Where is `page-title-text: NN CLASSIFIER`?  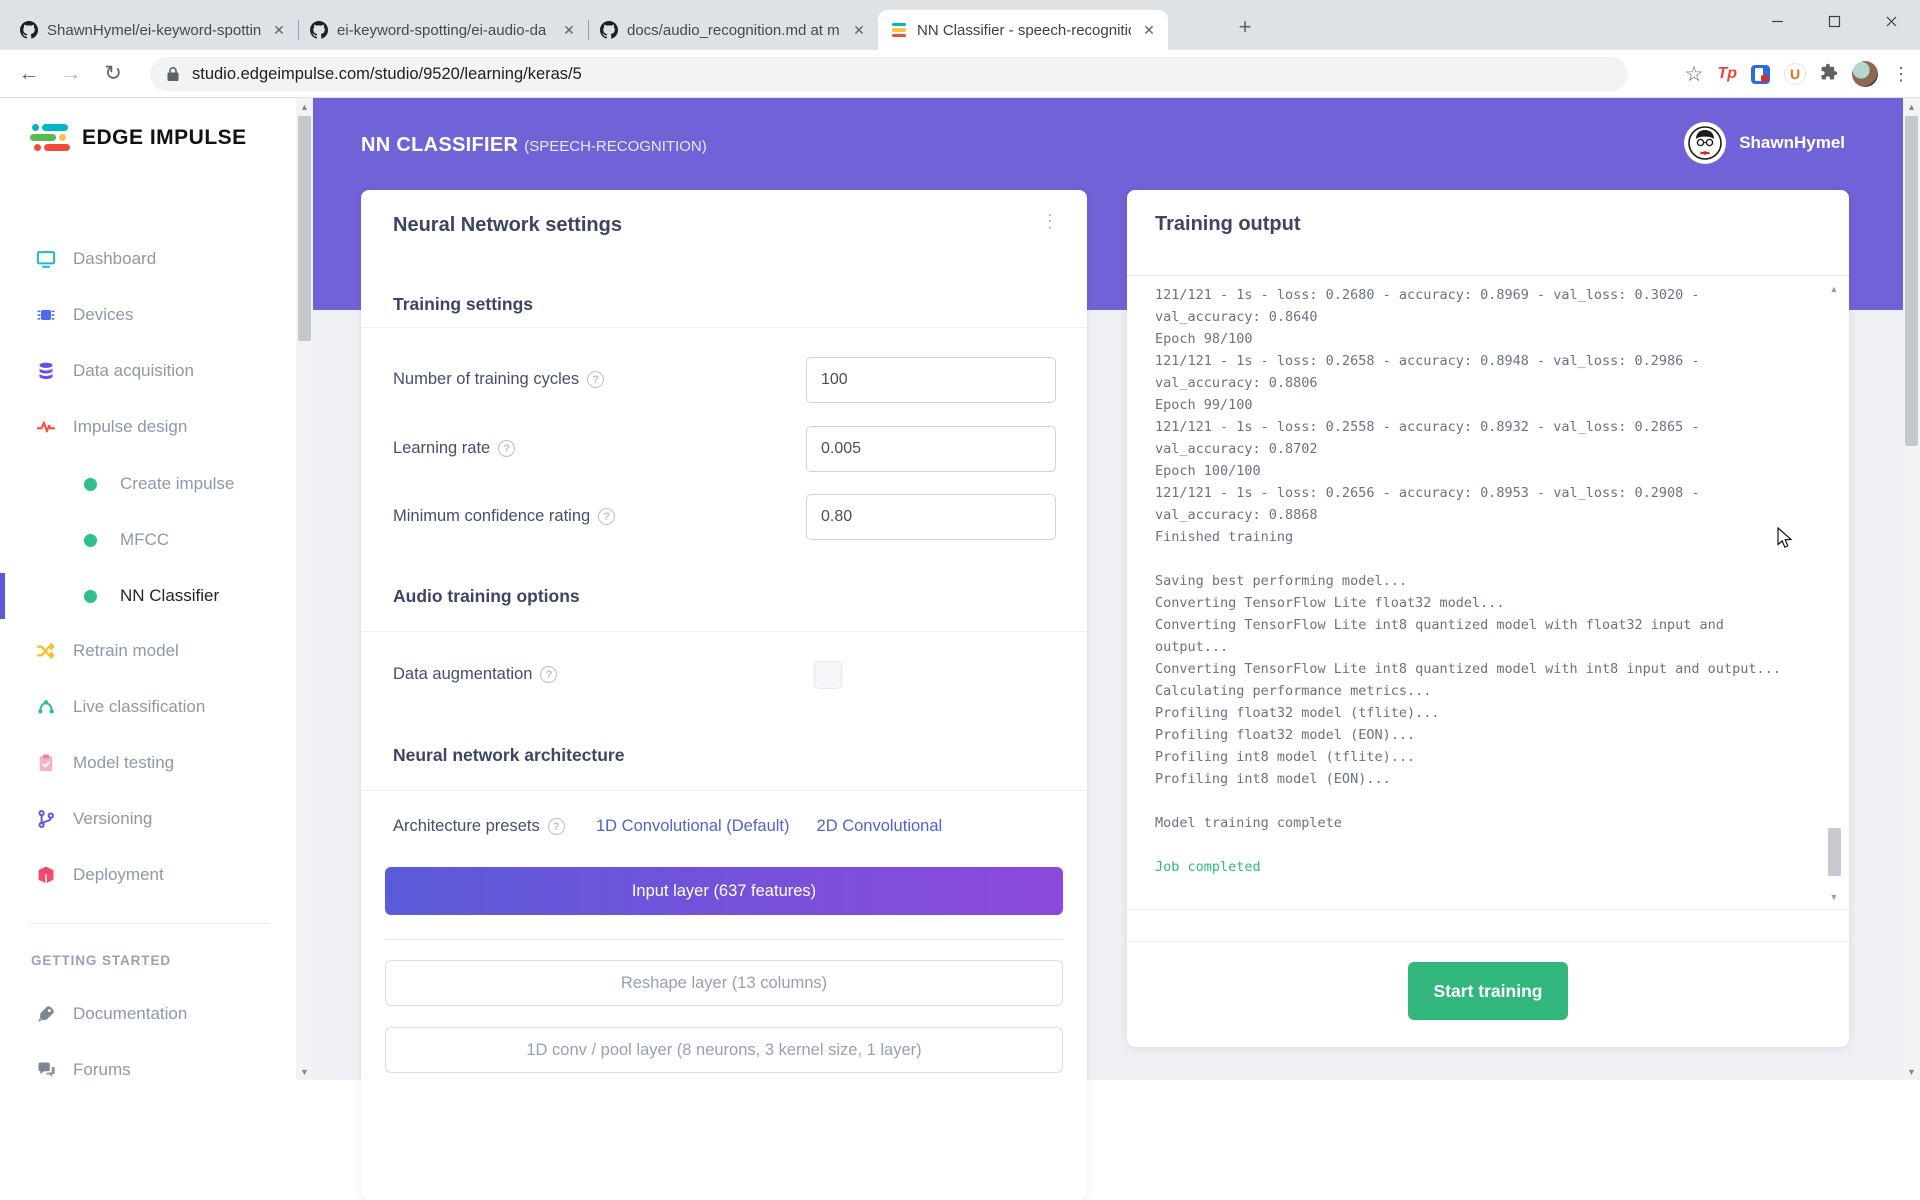
page-title-text: NN CLASSIFIER is located at coordinates (440, 145).